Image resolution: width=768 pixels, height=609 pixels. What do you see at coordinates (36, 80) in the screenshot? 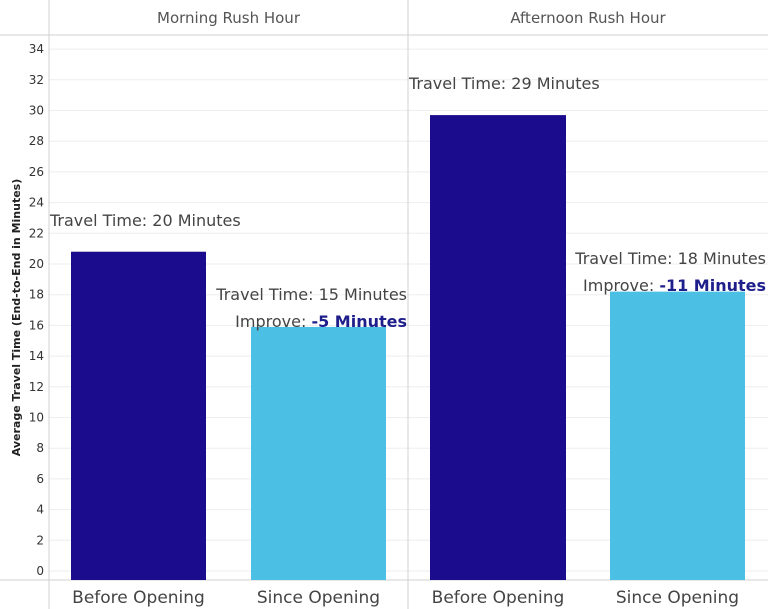
I see `y-tick-label: 32` at bounding box center [36, 80].